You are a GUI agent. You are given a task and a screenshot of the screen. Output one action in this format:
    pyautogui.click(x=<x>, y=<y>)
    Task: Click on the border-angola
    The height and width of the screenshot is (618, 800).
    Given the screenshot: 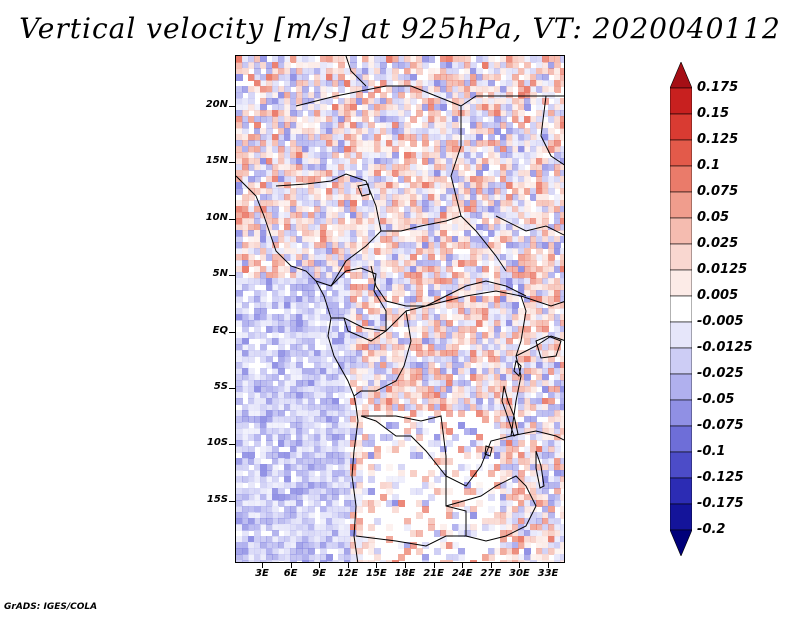 What is the action you would take?
    pyautogui.click(x=411, y=481)
    